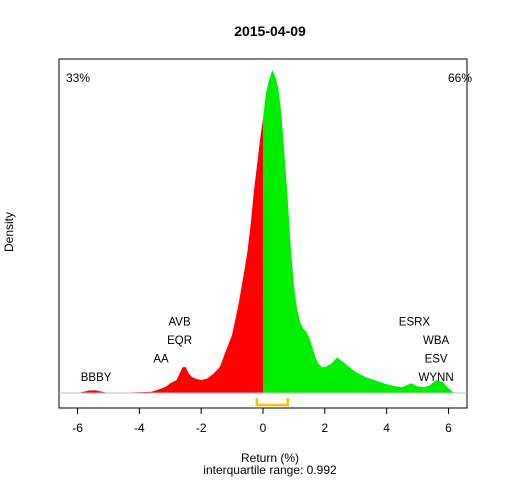  Describe the element at coordinates (9, 232) in the screenshot. I see `y-axis-label: Density` at that location.